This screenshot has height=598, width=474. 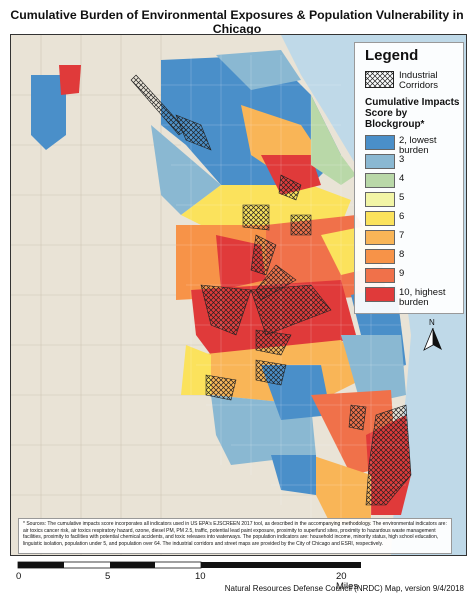 I want to click on legend-label-9: 9, so click(x=402, y=273).